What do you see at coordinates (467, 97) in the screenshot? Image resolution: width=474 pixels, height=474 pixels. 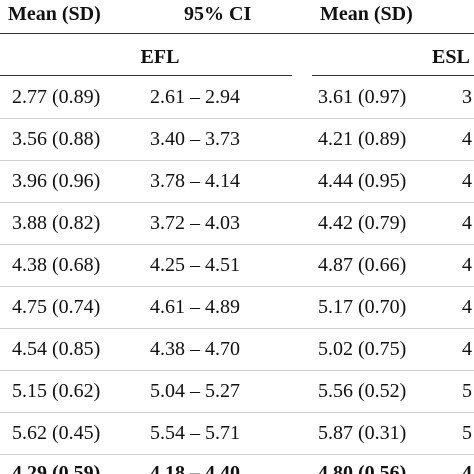 I see `cell: 3` at bounding box center [467, 97].